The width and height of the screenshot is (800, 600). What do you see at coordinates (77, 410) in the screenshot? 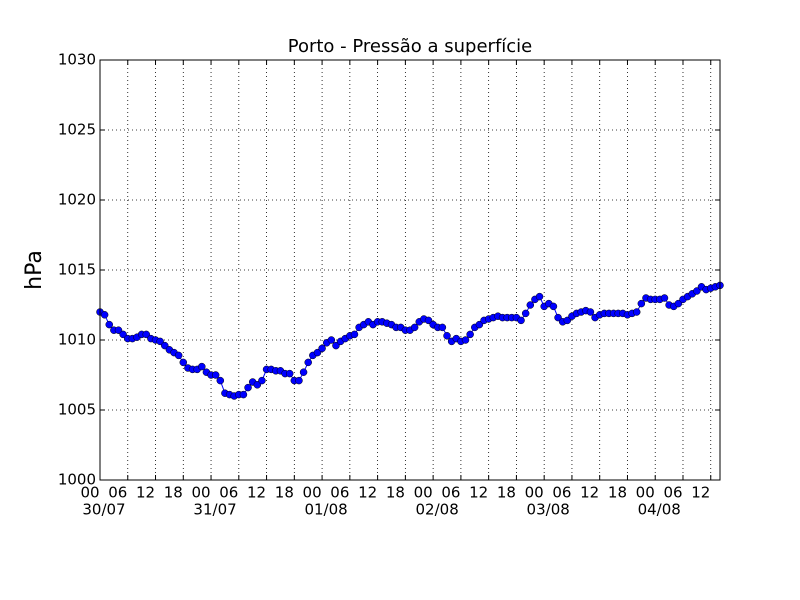
I see `y-tick-label: 1005` at bounding box center [77, 410].